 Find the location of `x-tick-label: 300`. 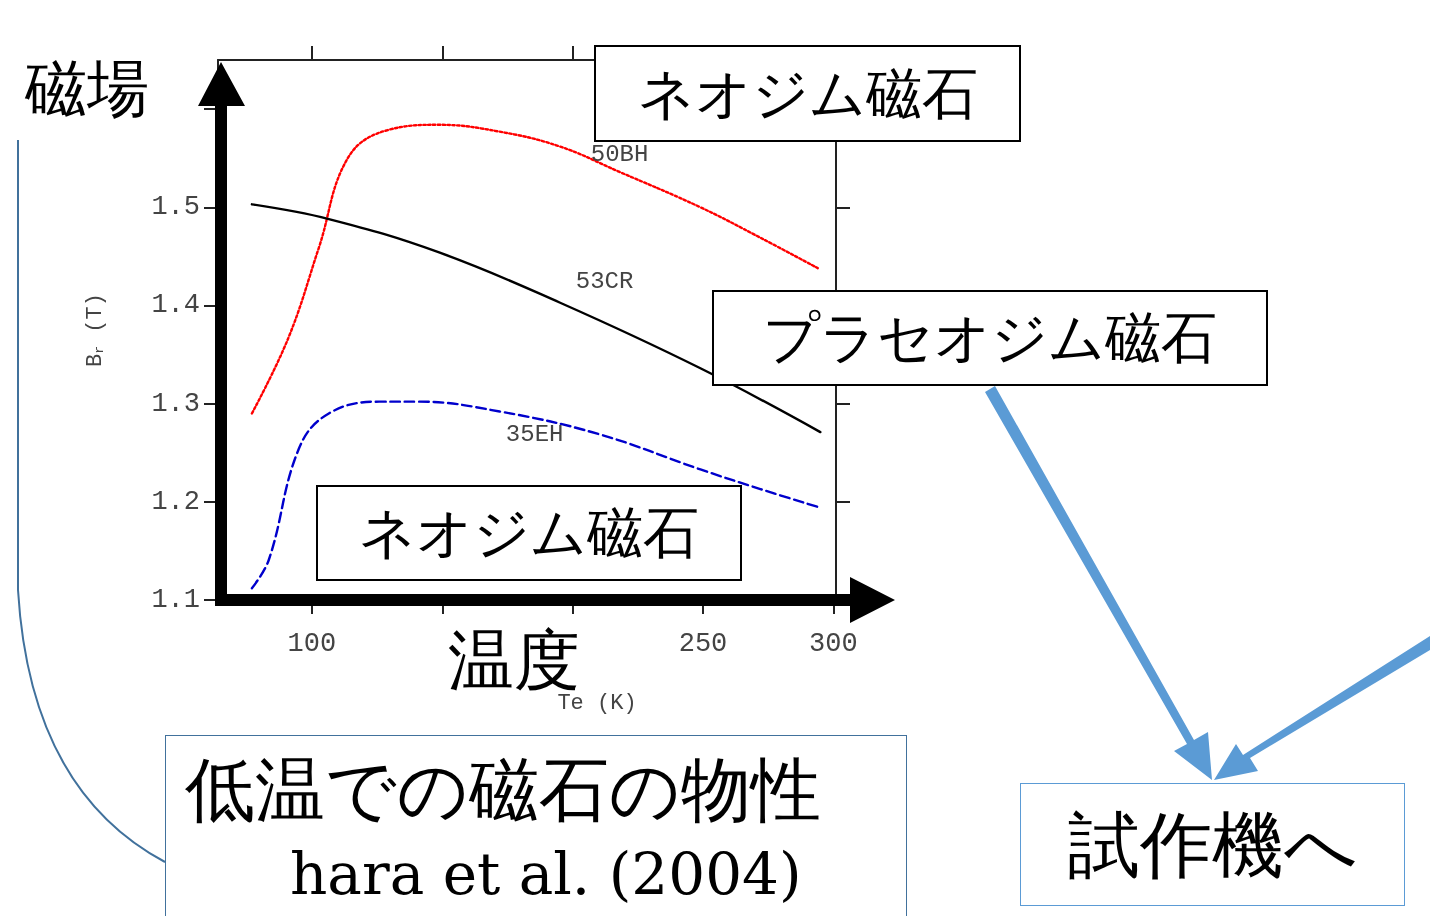

x-tick-label: 300 is located at coordinates (833, 643).